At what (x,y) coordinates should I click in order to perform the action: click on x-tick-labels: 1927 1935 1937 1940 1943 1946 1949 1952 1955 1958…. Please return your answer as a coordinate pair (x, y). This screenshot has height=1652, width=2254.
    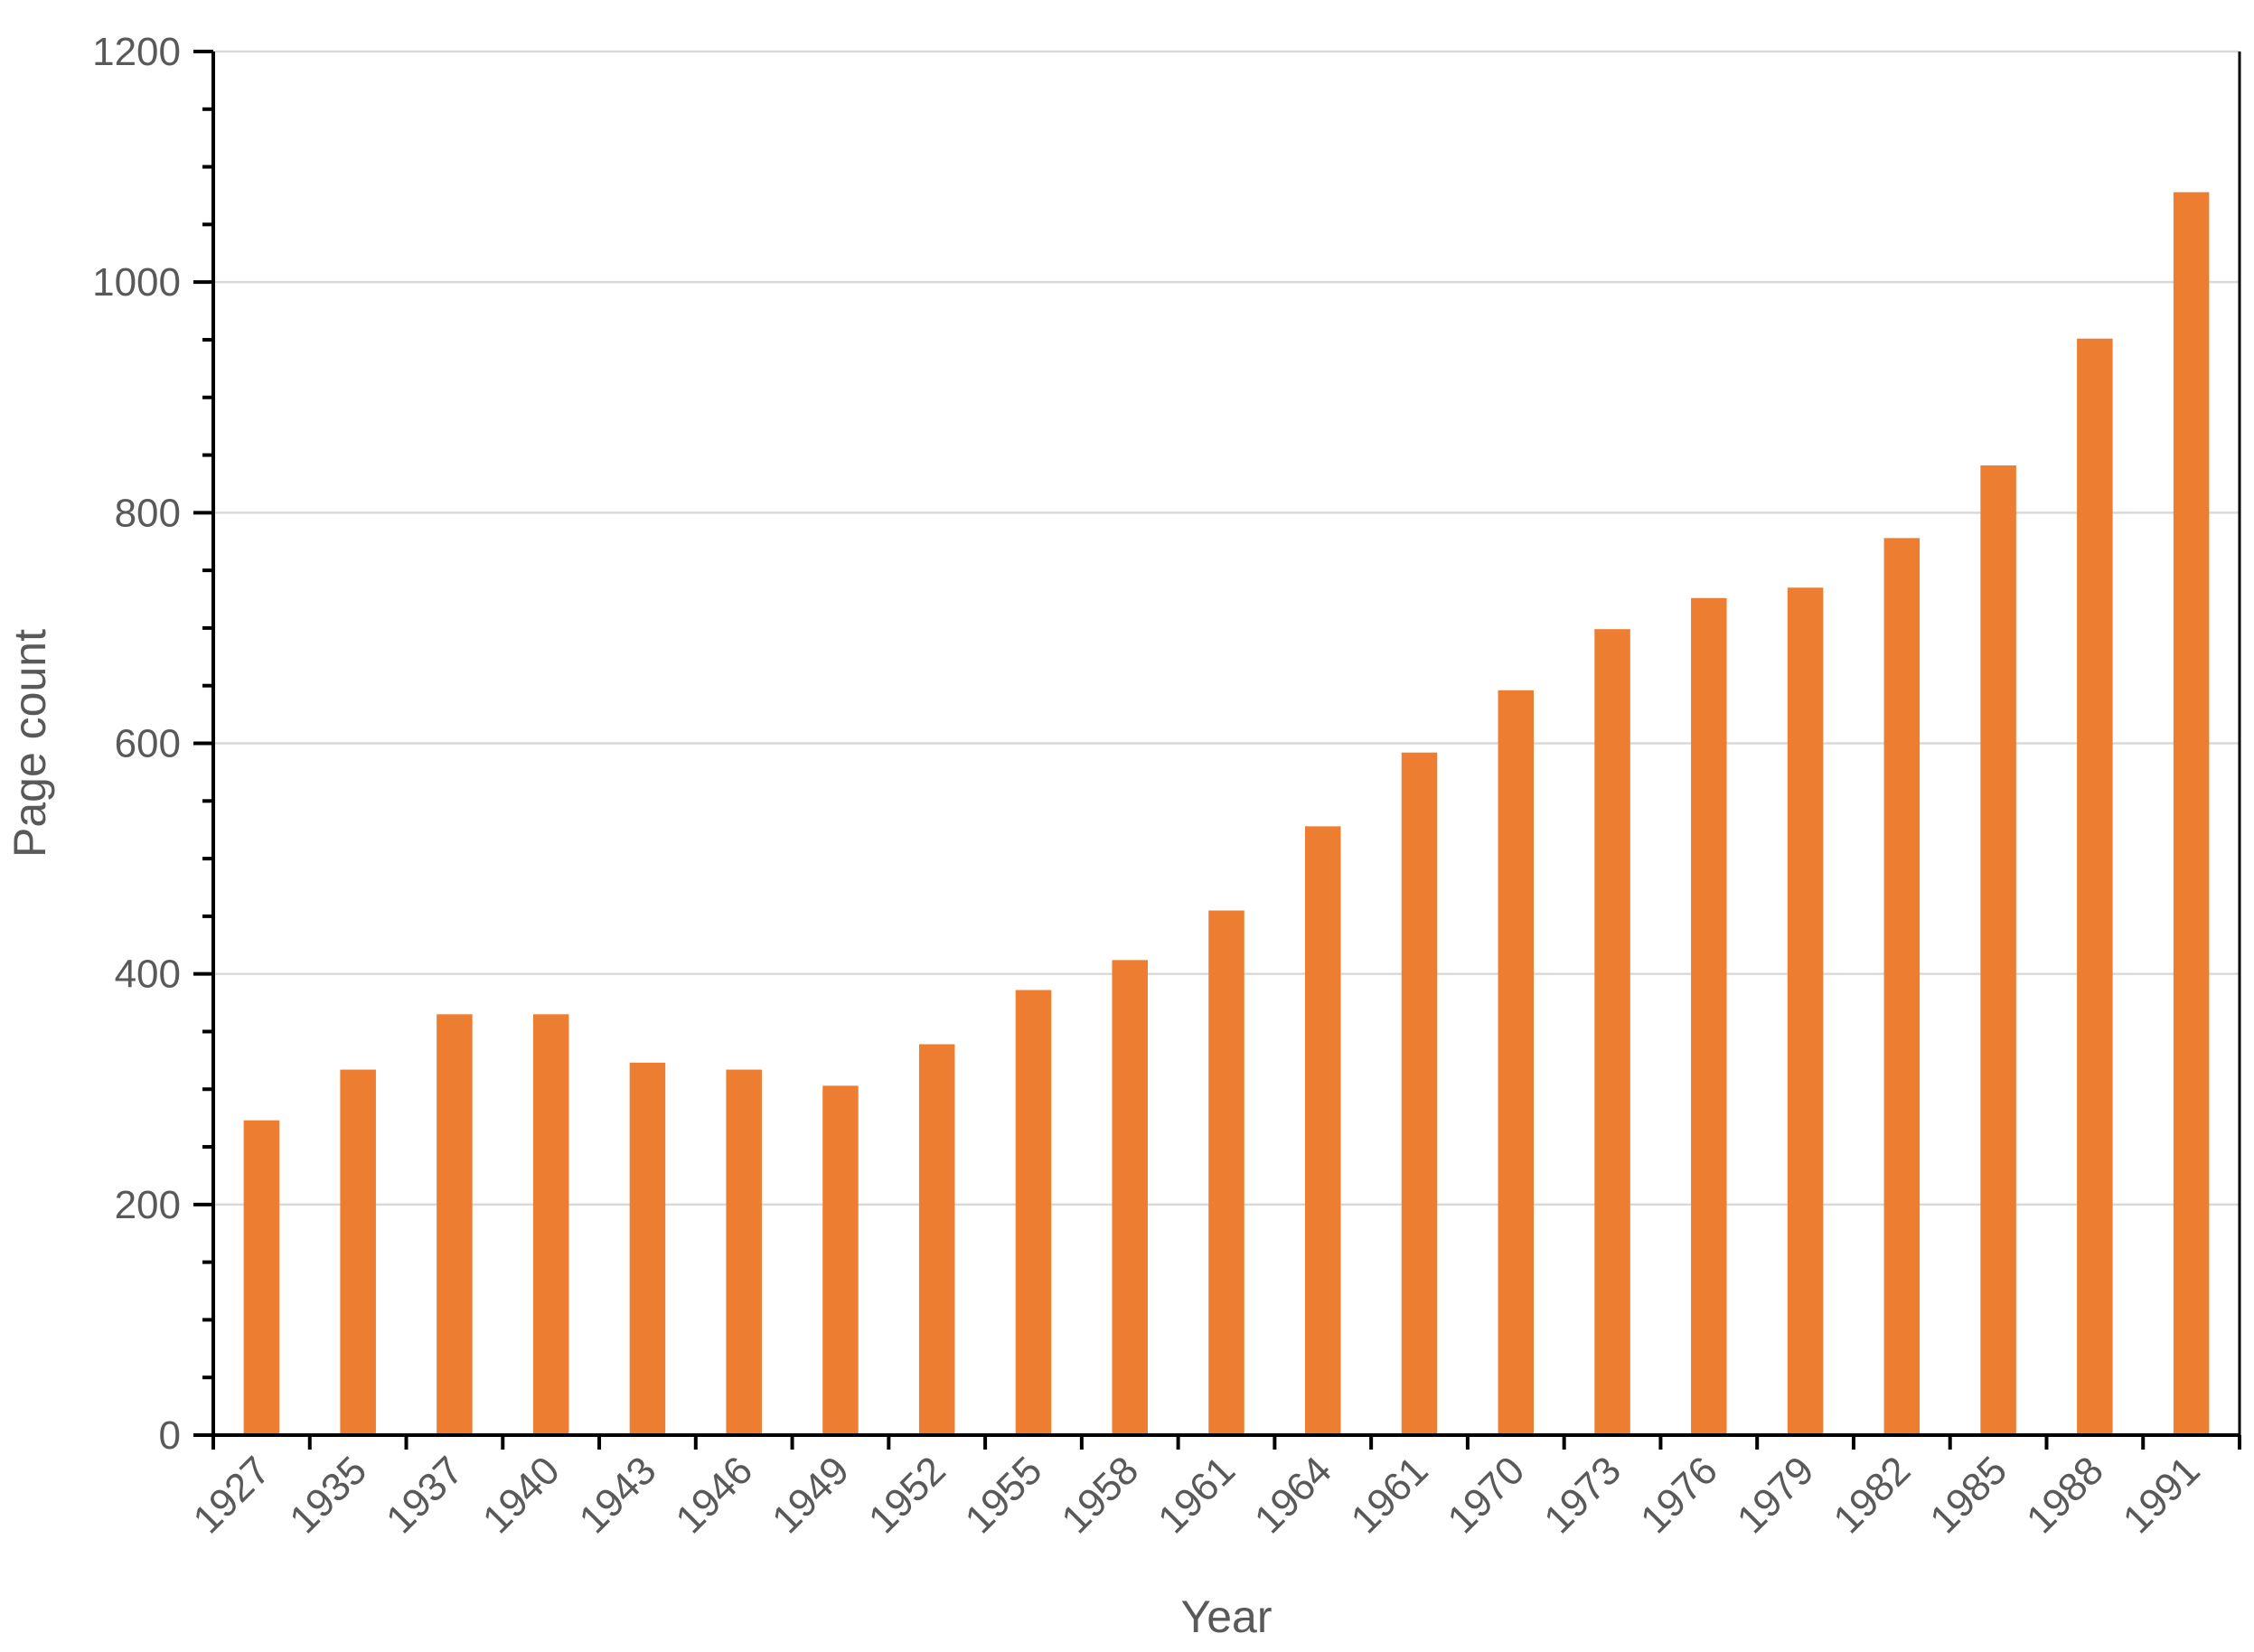
    Looking at the image, I should click on (1197, 1495).